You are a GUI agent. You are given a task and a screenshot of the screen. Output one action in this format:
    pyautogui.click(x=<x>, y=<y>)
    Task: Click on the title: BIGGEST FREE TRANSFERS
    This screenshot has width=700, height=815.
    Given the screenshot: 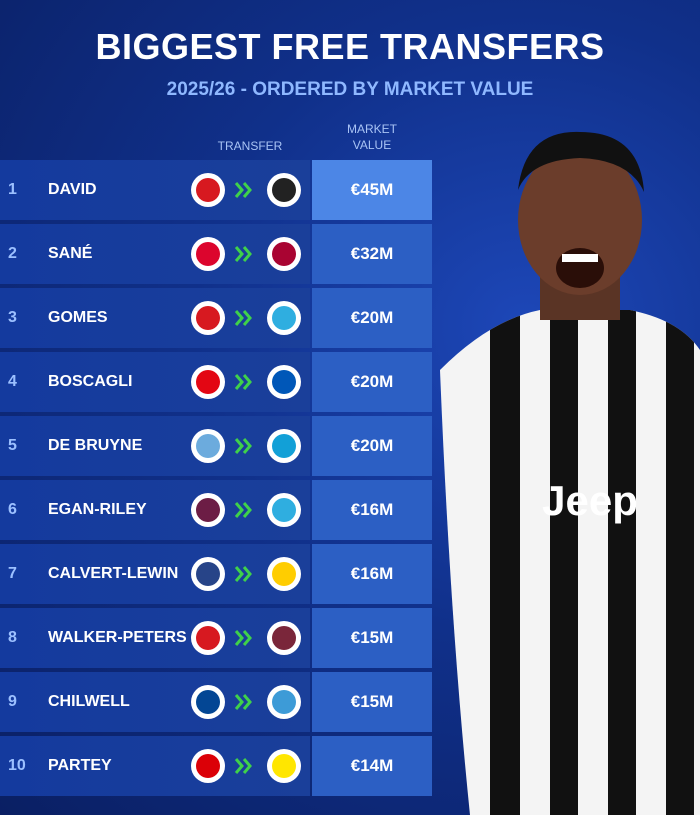 What is the action you would take?
    pyautogui.click(x=350, y=46)
    